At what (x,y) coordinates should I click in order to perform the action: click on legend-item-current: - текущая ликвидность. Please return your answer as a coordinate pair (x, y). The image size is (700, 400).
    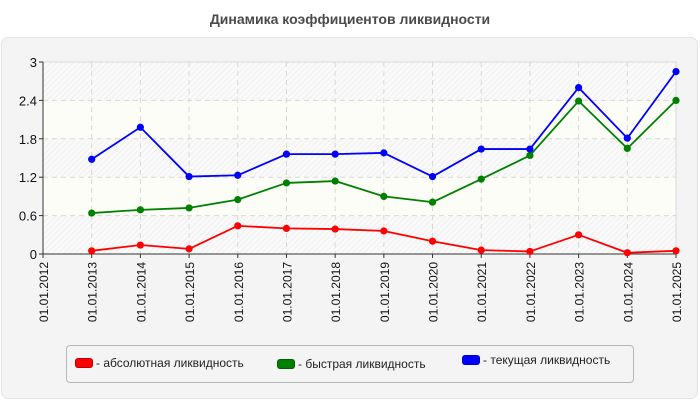
    Looking at the image, I should click on (536, 360).